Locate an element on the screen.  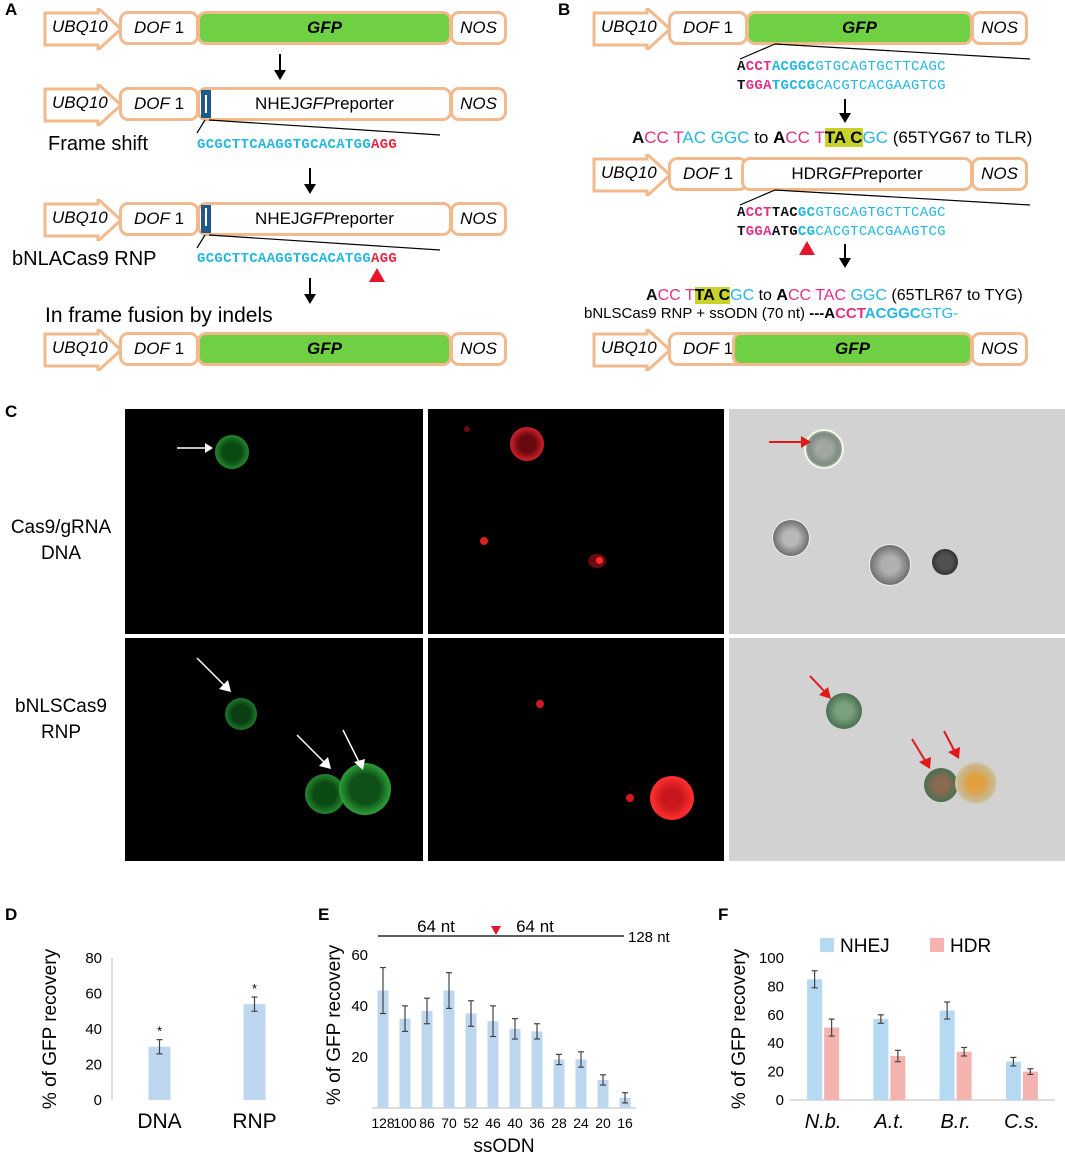
panel-label-f: F is located at coordinates (723, 914).